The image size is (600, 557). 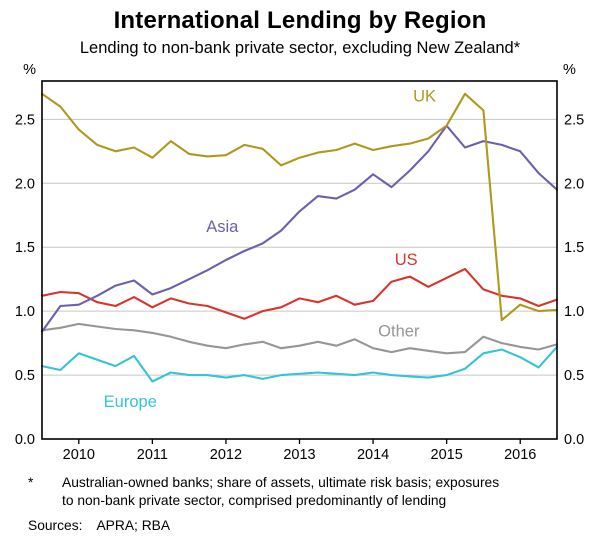 I want to click on series-label-us: US, so click(x=406, y=260).